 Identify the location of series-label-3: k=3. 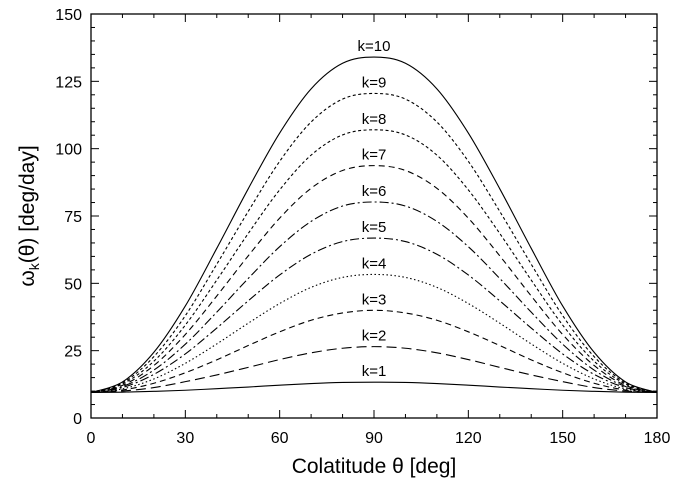
(374, 299).